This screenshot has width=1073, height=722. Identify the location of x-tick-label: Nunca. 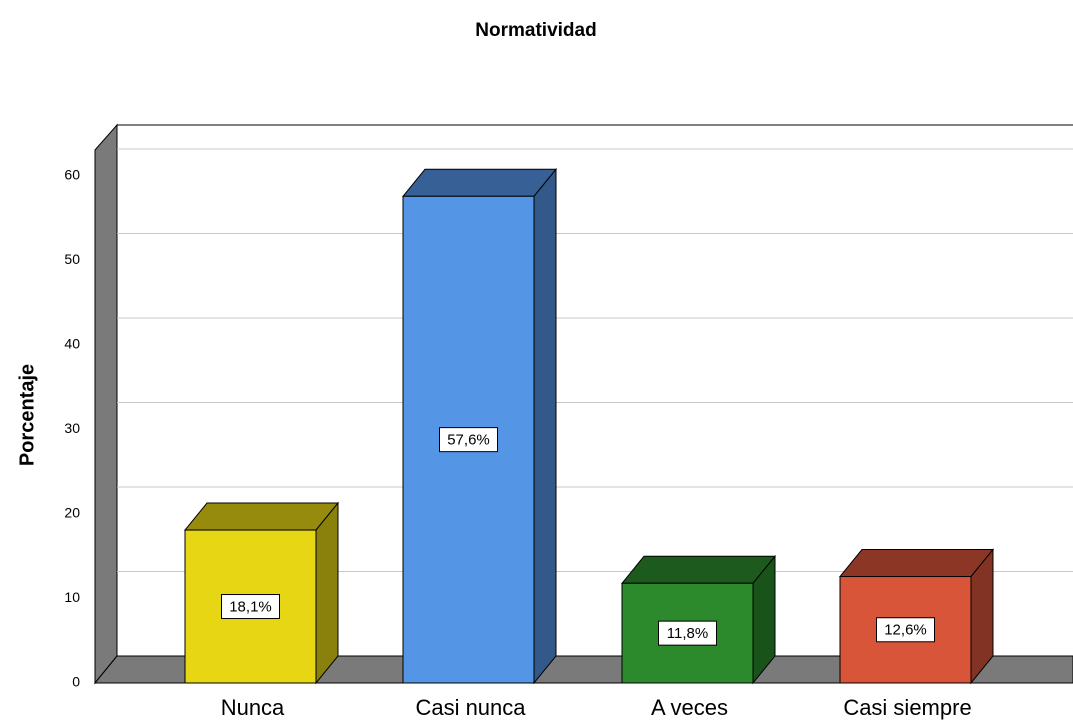
(253, 707).